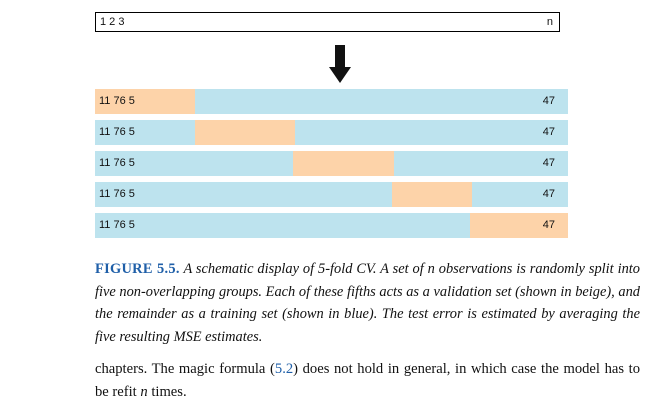 This screenshot has height=407, width=651. I want to click on fold-row-4: 11 76 5 47, so click(331, 194).